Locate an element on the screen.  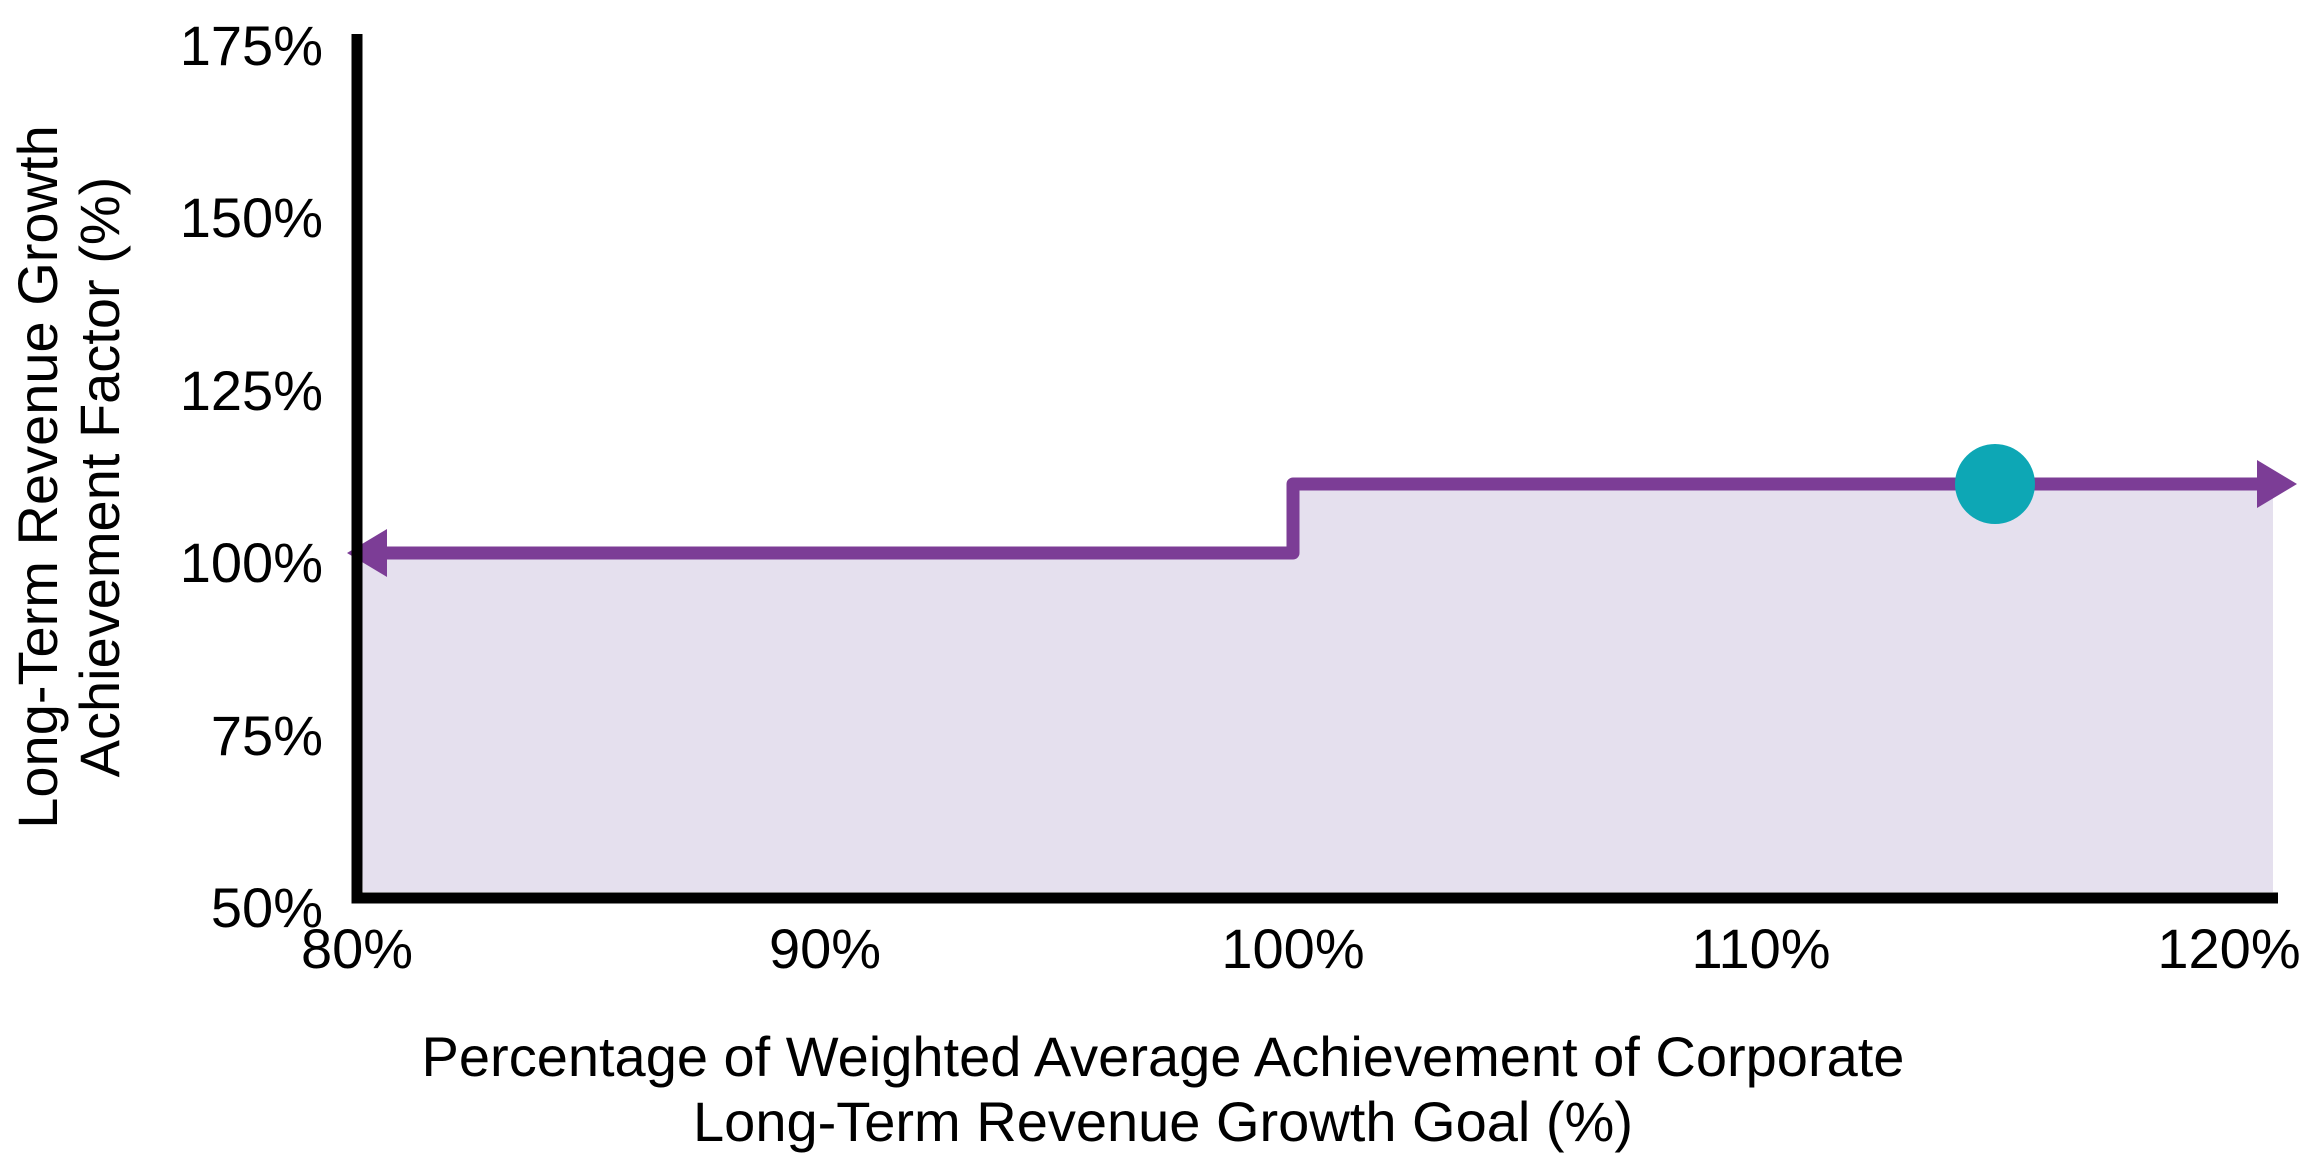
x-tick-label-80: 80% is located at coordinates (357, 948).